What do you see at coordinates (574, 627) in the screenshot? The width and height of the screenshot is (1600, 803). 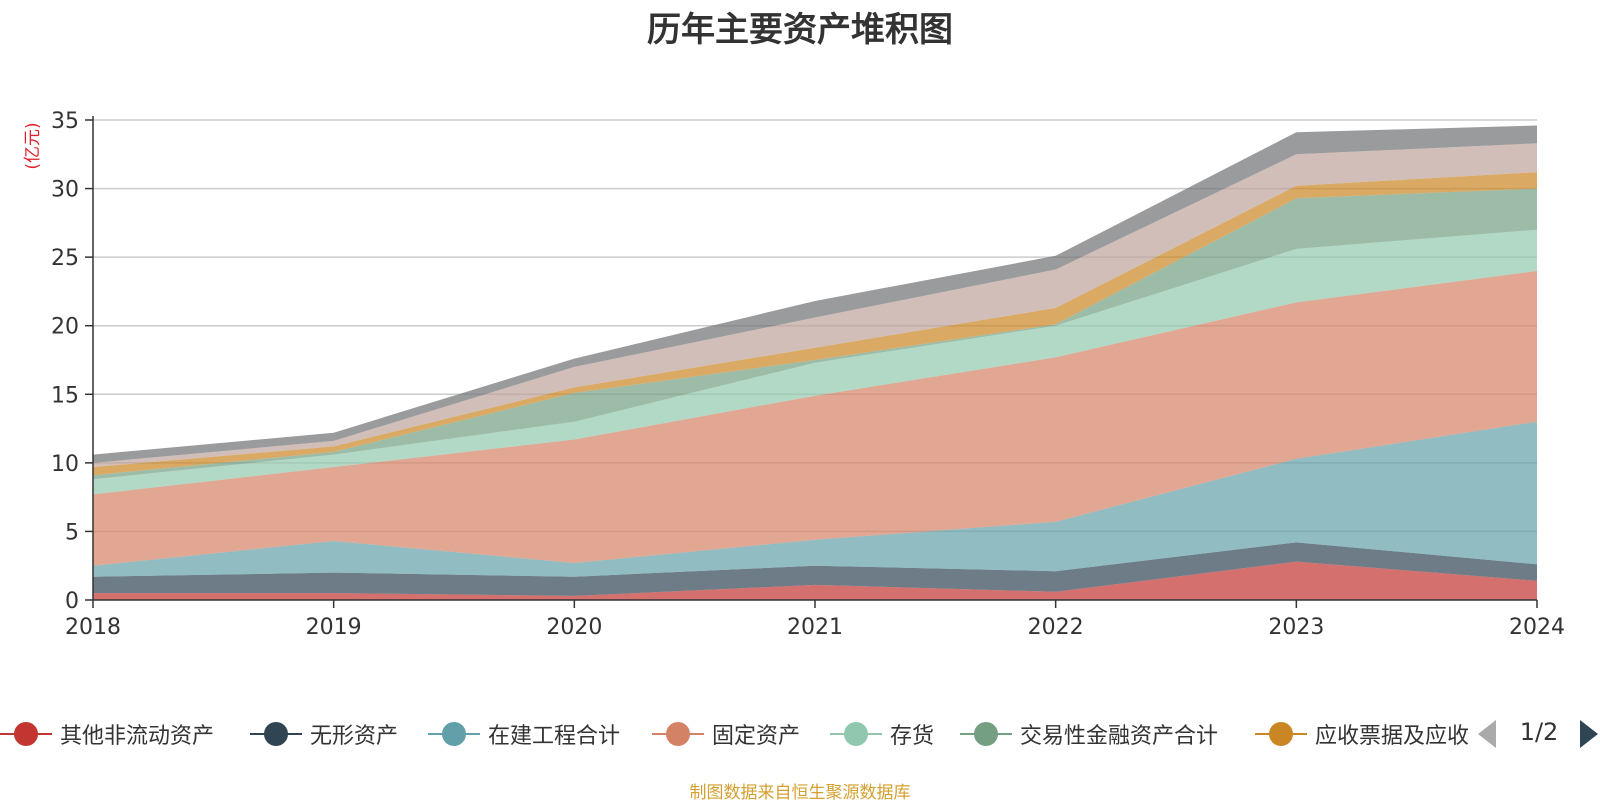 I see `x-tick-label: 2020` at bounding box center [574, 627].